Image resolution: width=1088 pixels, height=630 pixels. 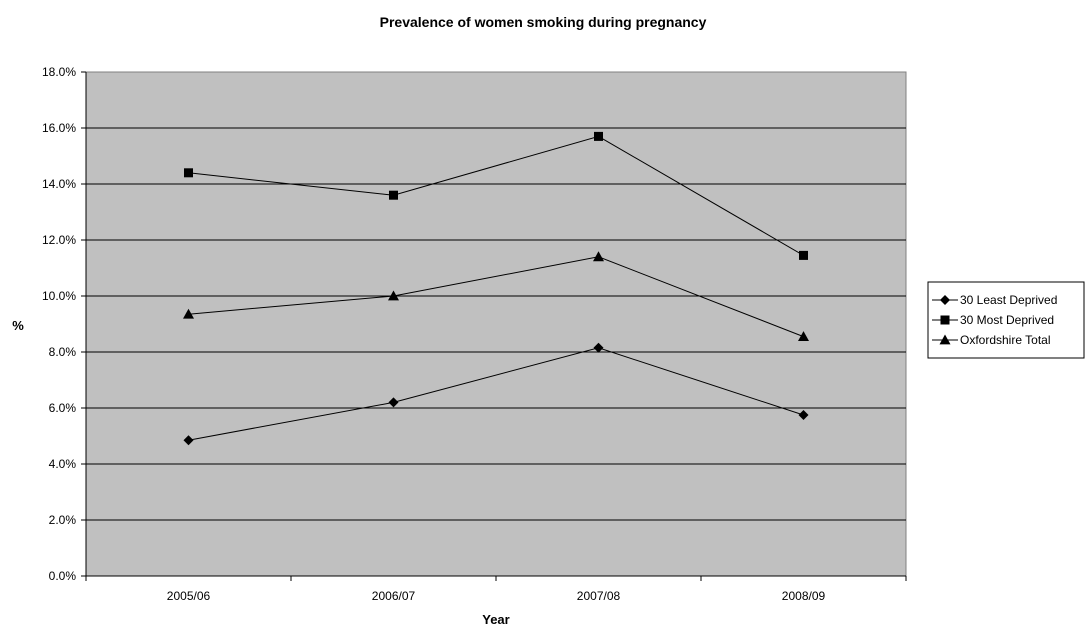 I want to click on y-tick-label: 14.0%, so click(x=59, y=184).